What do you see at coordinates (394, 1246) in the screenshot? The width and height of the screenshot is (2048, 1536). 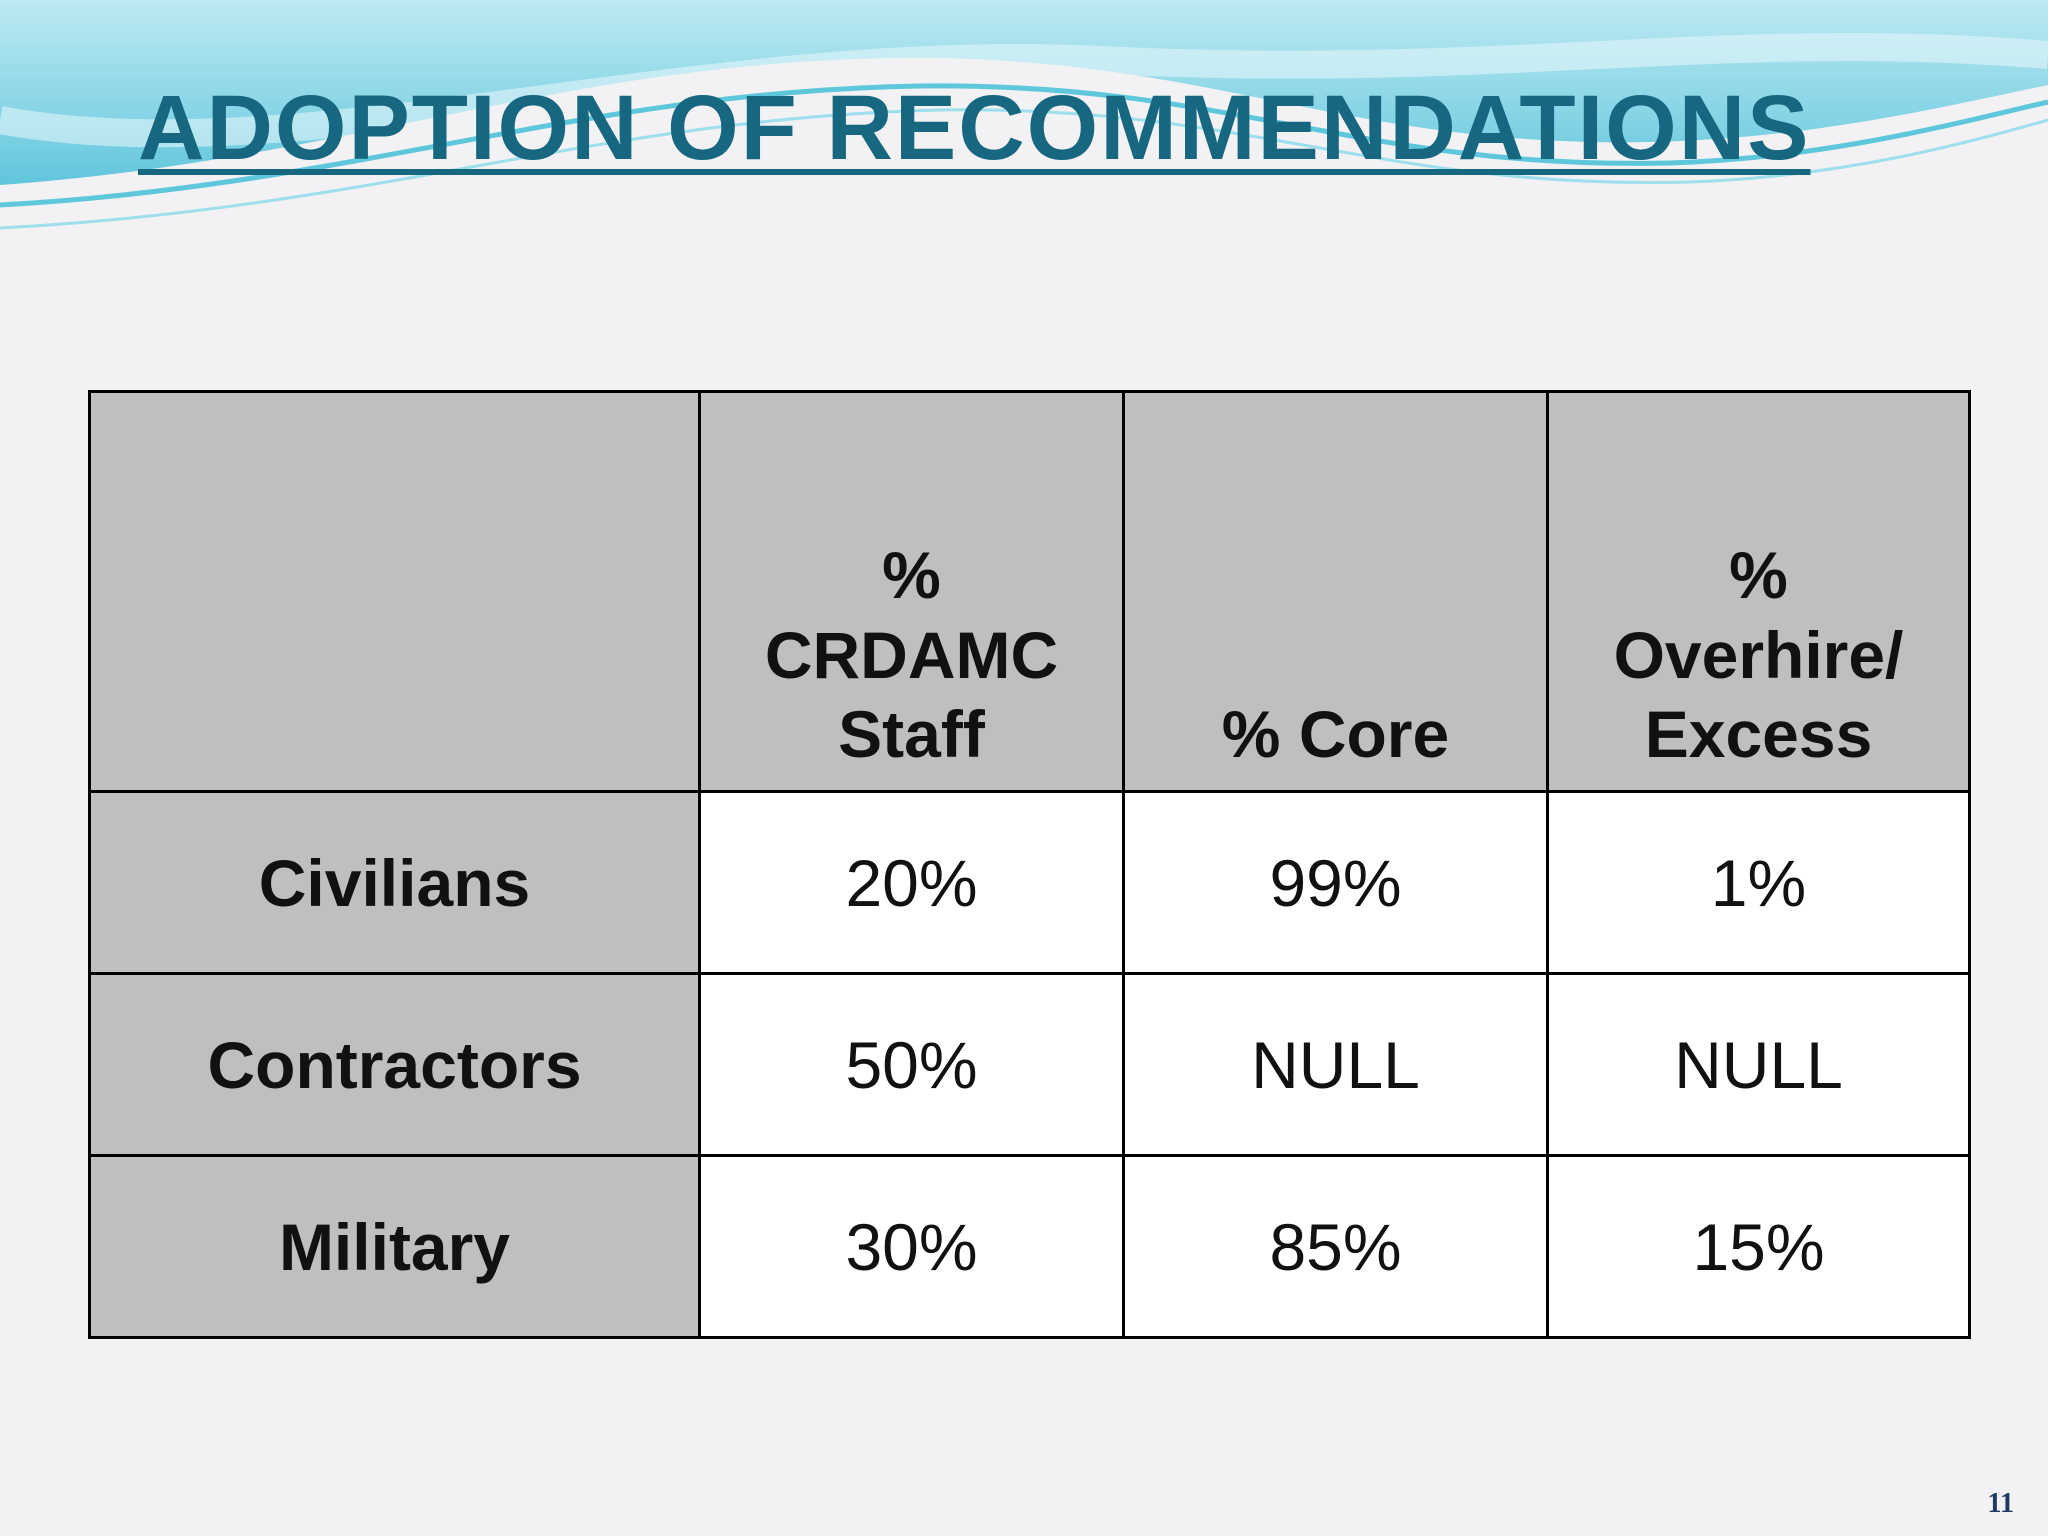 I see `row-label-military: Military` at bounding box center [394, 1246].